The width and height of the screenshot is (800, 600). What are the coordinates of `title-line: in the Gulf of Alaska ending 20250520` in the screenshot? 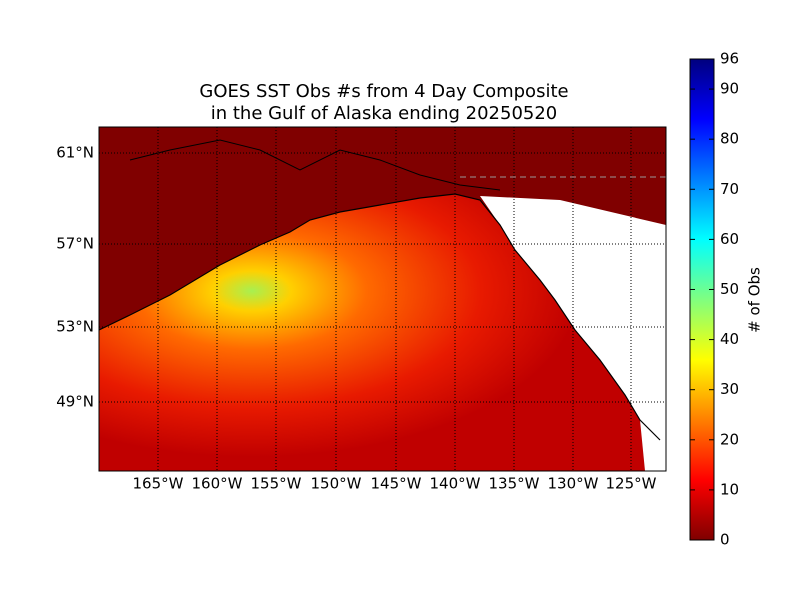 It's located at (384, 113).